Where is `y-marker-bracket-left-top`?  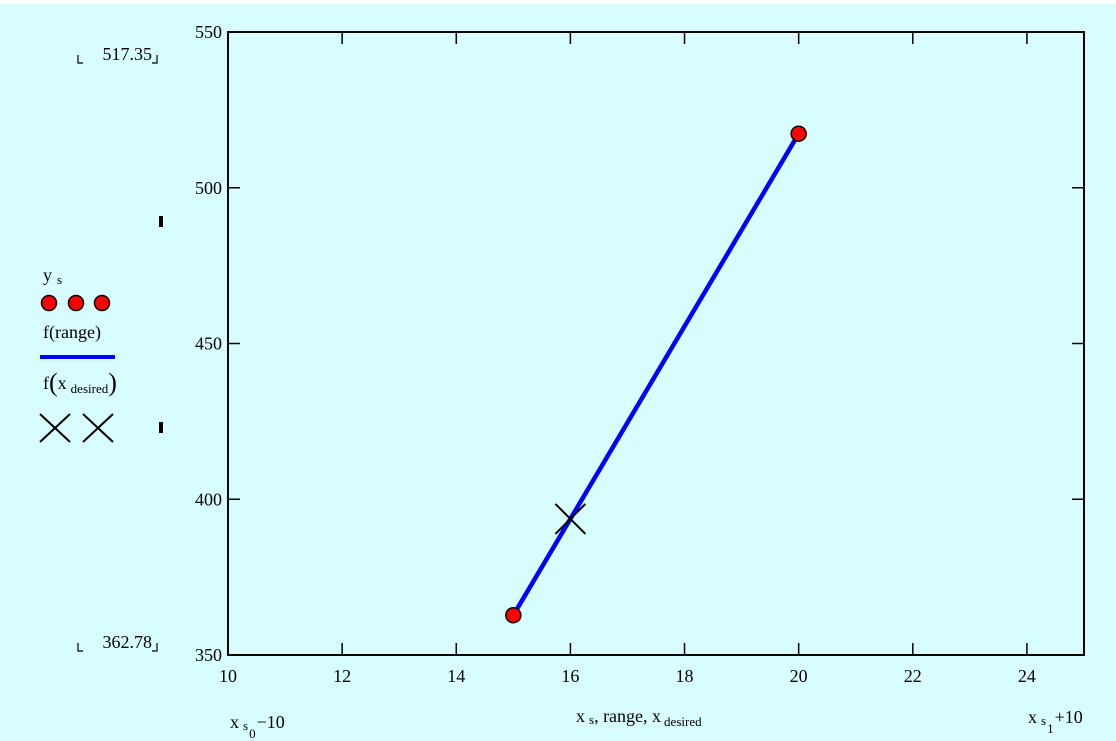
y-marker-bracket-left-top is located at coordinates (80, 59).